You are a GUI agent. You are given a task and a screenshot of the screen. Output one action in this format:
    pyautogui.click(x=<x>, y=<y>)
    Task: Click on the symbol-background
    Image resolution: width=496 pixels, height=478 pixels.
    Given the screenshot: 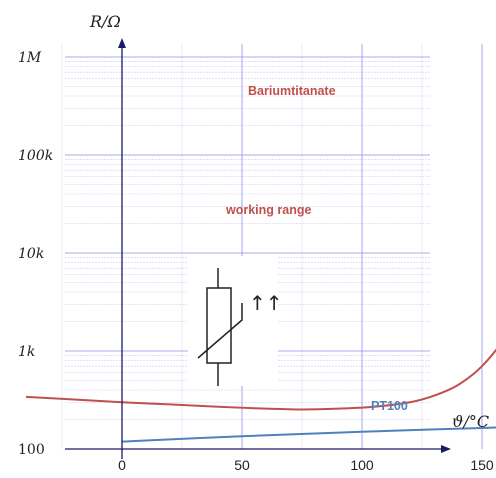 What is the action you would take?
    pyautogui.click(x=233, y=321)
    